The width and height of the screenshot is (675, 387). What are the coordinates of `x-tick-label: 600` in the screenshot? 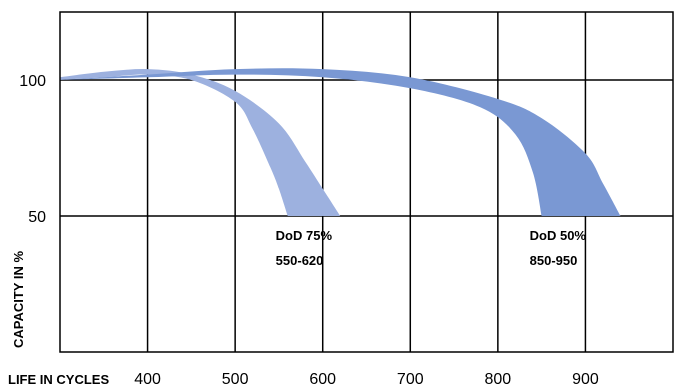 It's located at (322, 379).